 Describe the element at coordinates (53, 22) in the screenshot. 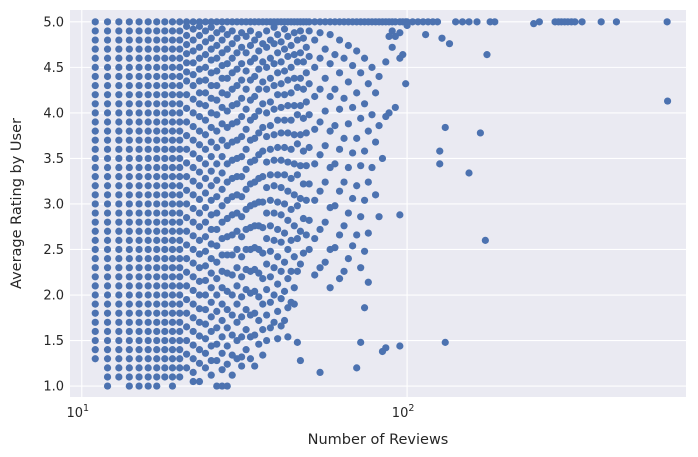

I see `y-tick-label: 5.0` at that location.